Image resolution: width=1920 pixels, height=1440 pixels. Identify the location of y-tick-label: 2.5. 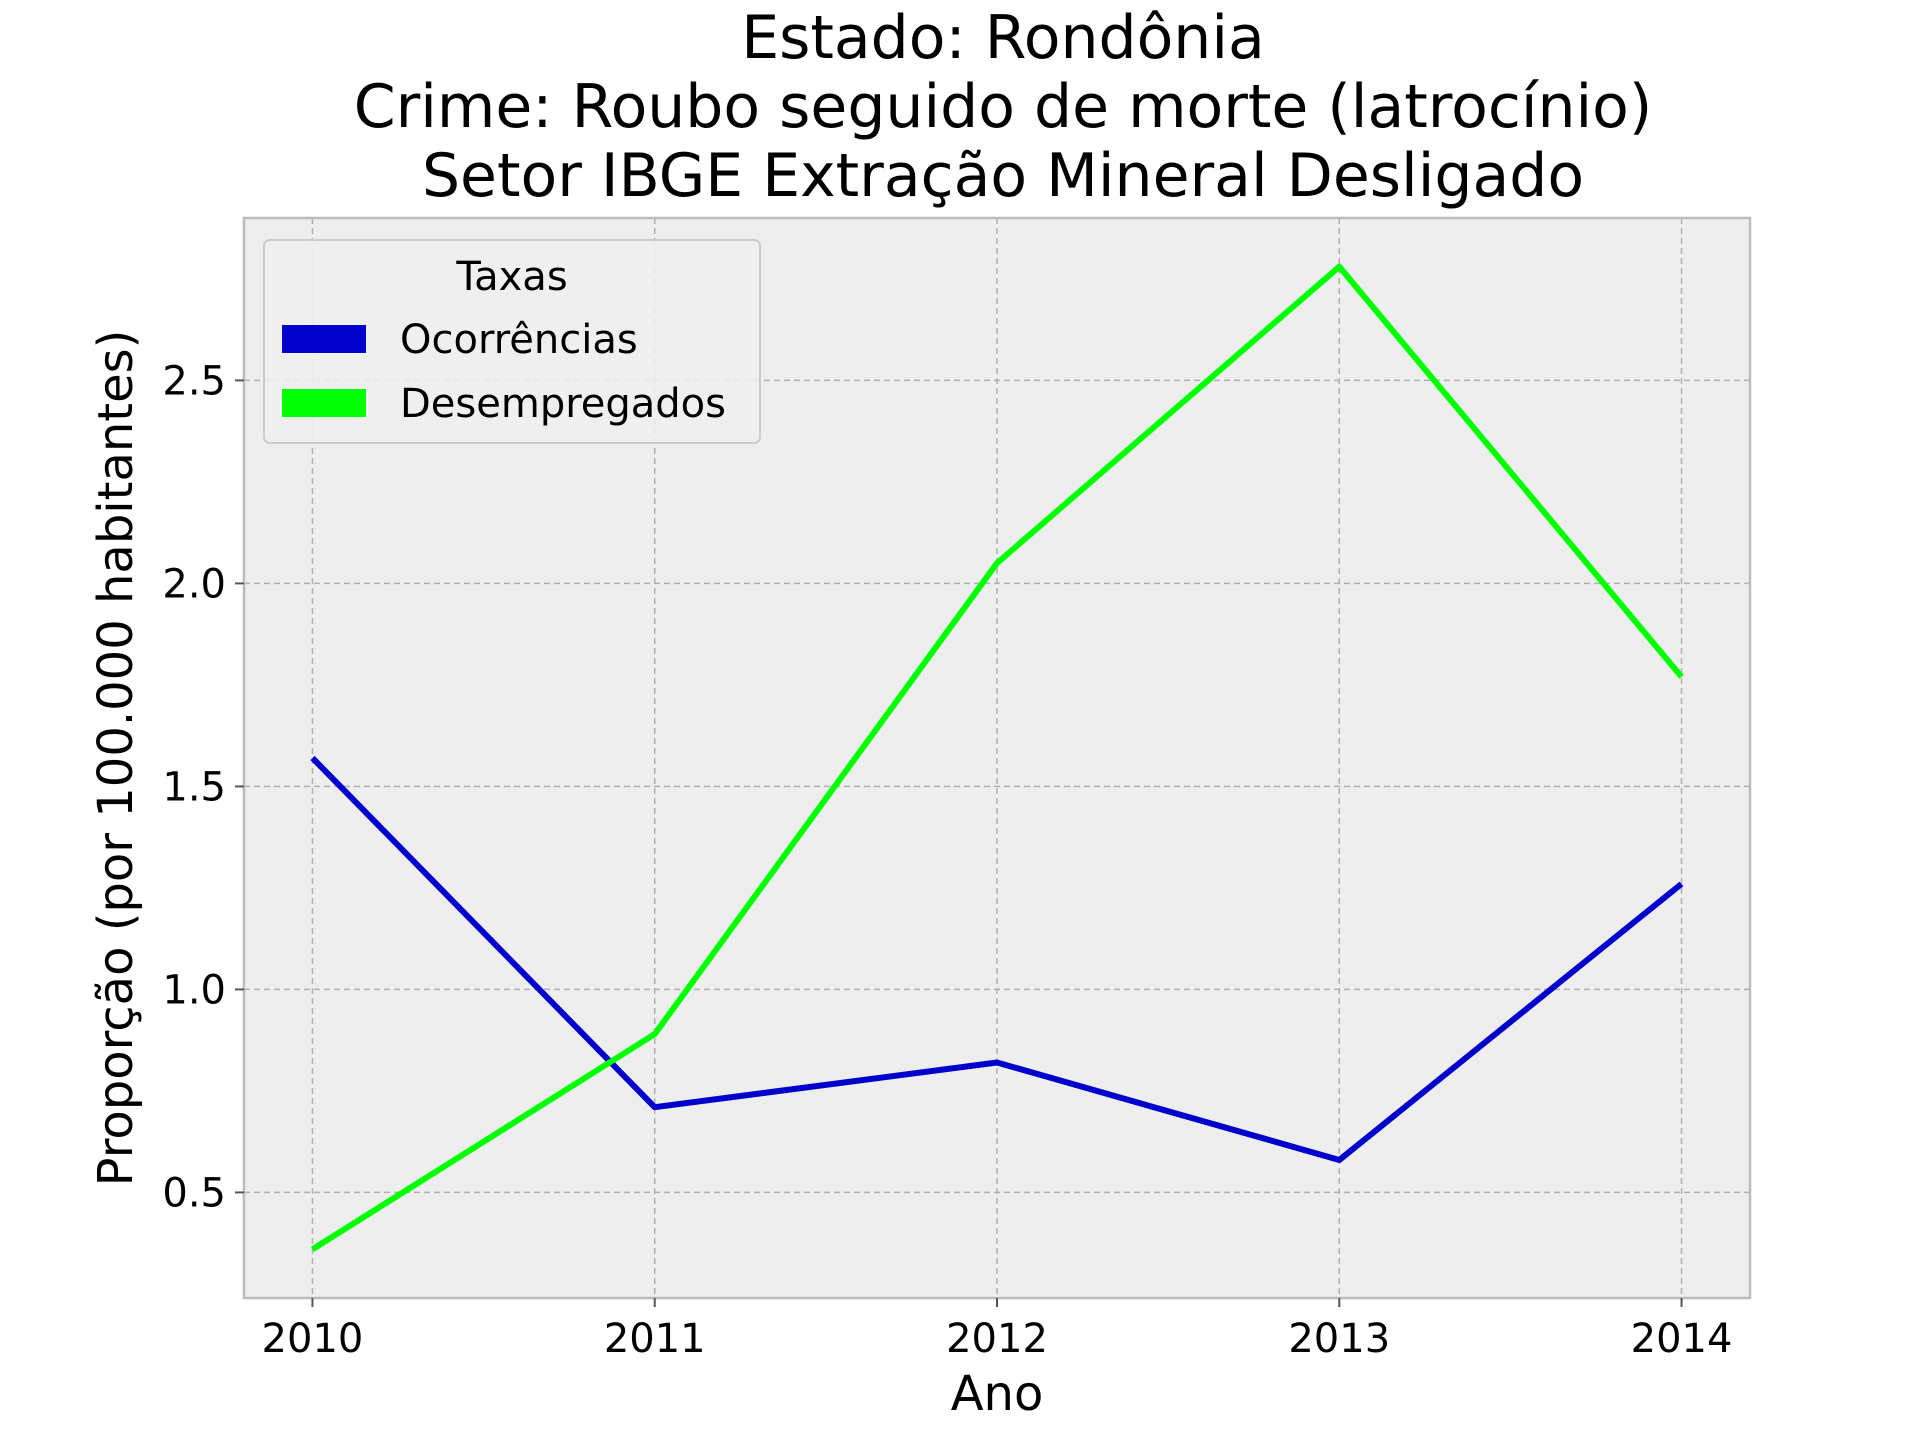
(194, 381).